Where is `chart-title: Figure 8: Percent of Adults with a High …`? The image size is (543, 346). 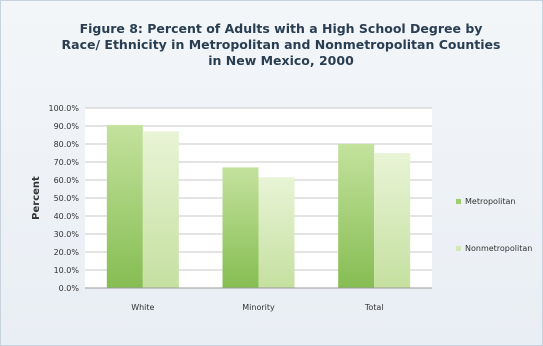 chart-title: Figure 8: Percent of Adults with a High … is located at coordinates (281, 44).